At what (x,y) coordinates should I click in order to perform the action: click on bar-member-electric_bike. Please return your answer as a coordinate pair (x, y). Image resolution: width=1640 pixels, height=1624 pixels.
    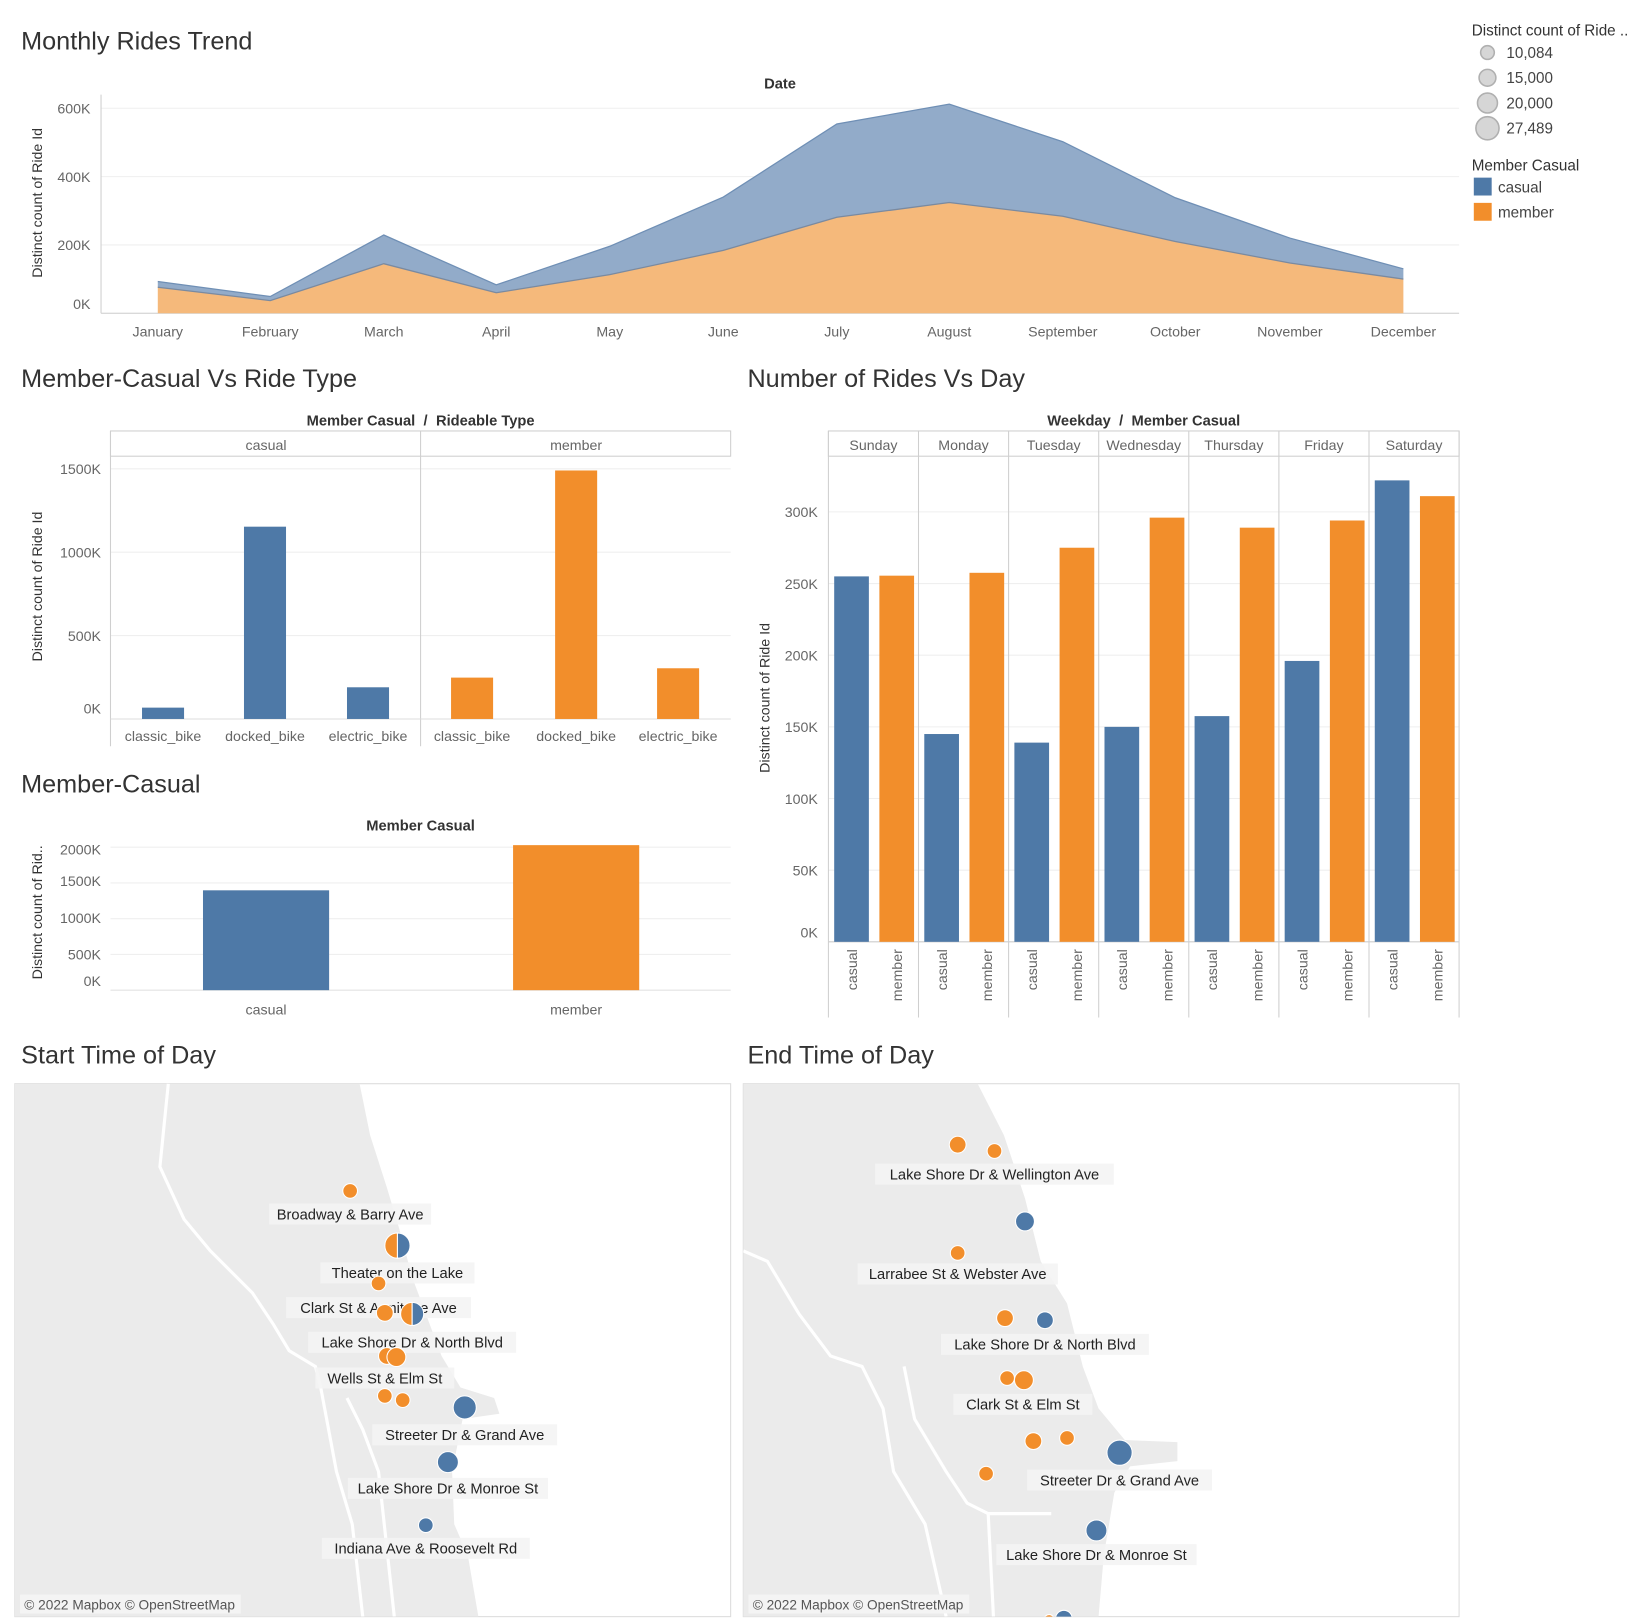
    Looking at the image, I should click on (678, 693).